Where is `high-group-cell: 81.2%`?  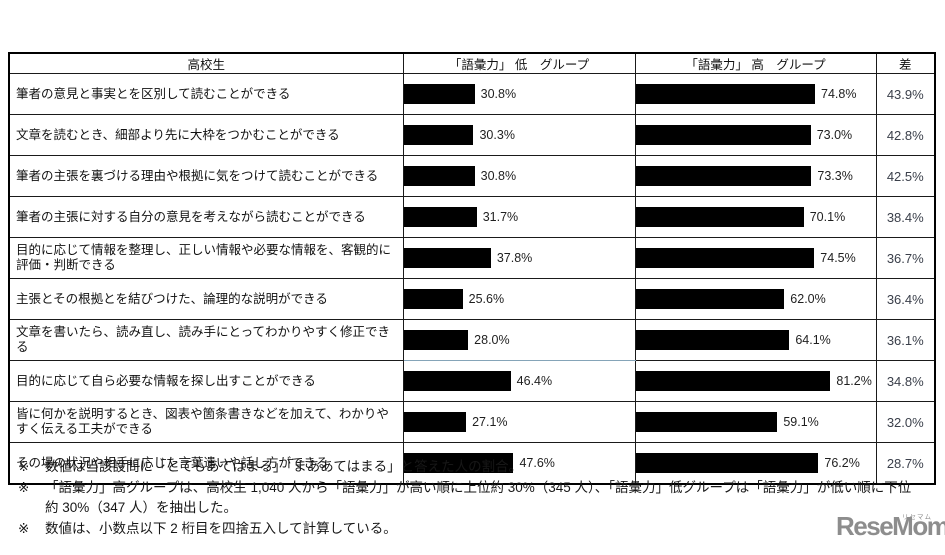 high-group-cell: 81.2% is located at coordinates (755, 381).